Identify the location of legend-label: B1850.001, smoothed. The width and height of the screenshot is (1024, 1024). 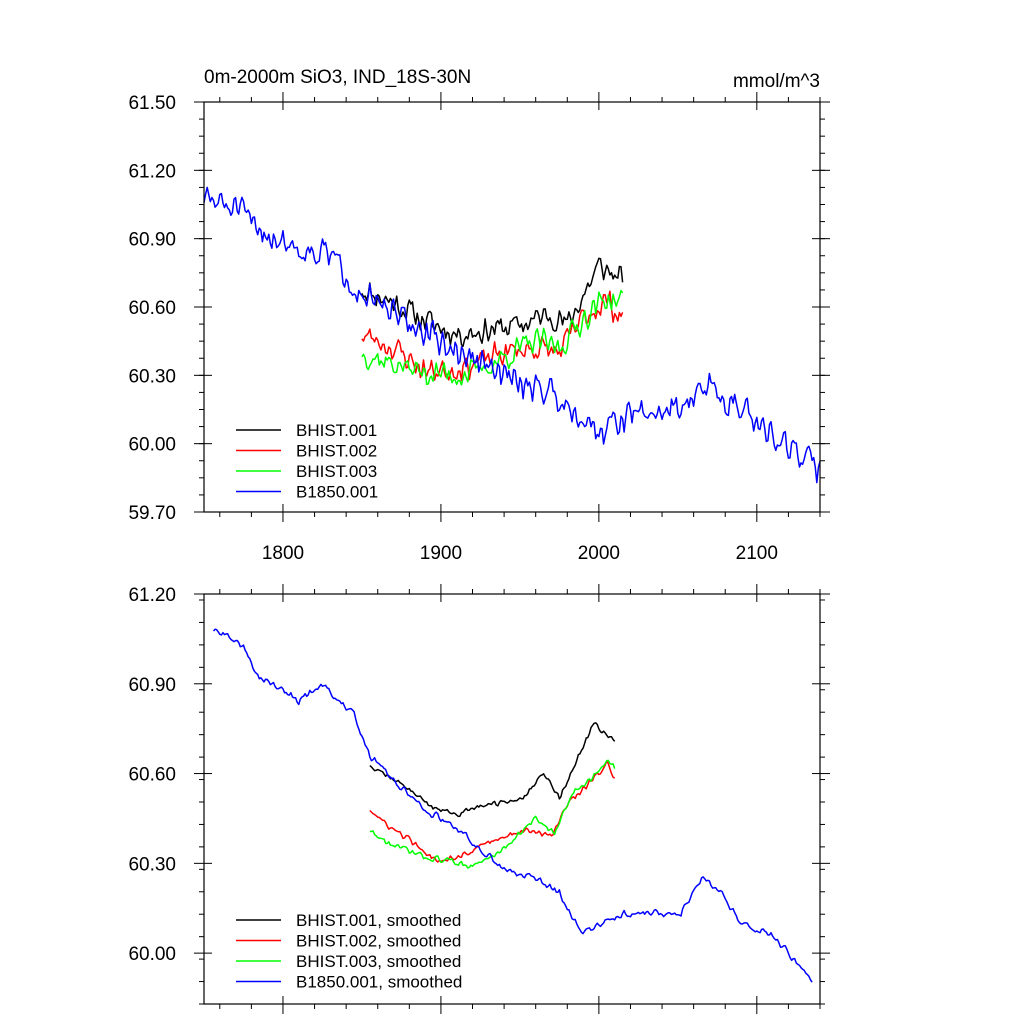
(379, 982).